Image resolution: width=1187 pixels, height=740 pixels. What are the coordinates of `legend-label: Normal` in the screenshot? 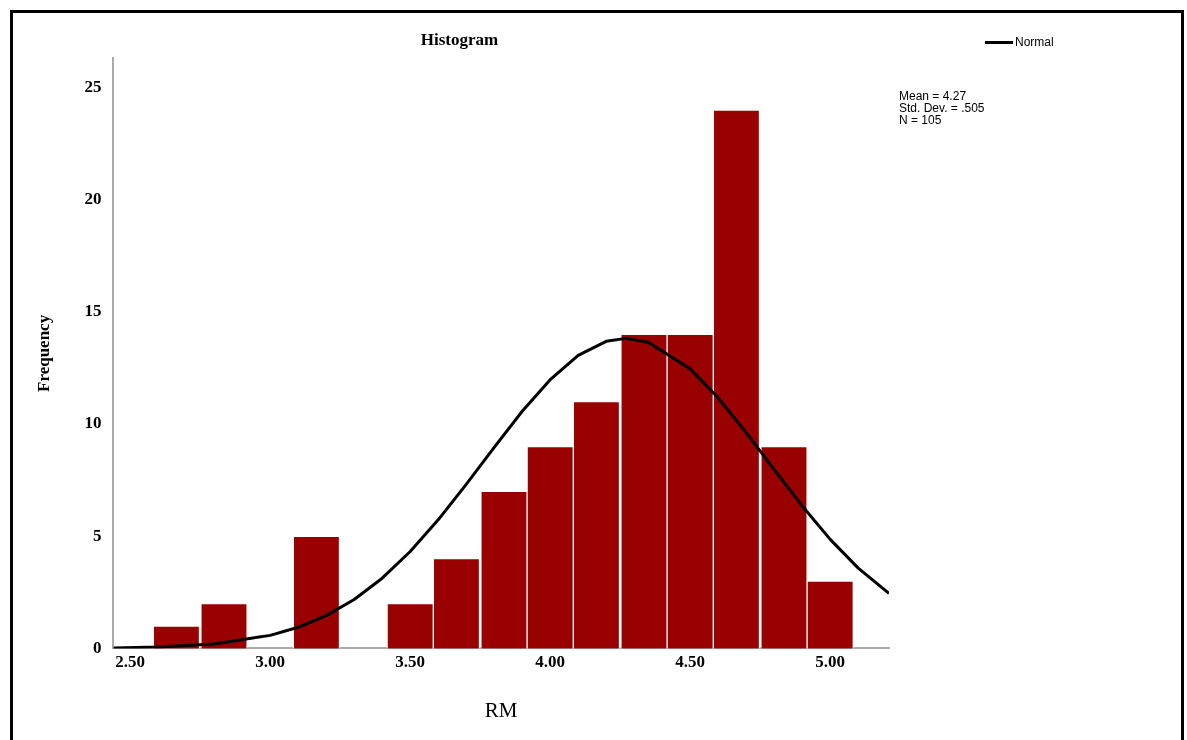 It's located at (1034, 42).